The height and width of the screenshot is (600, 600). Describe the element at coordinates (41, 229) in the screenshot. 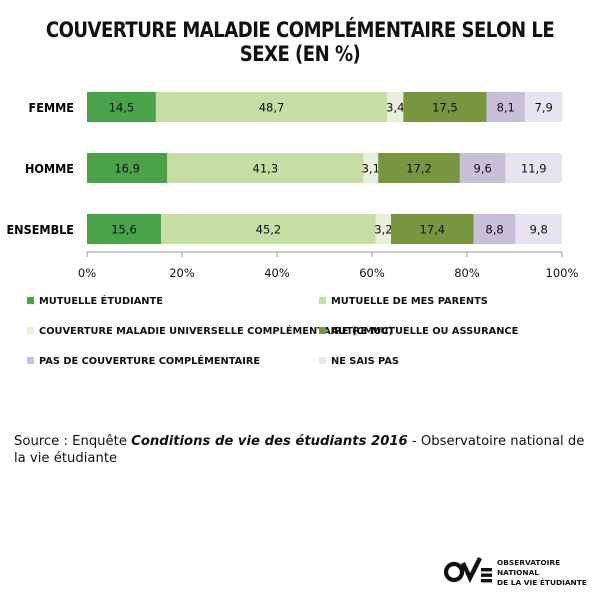

I see `category-label: ENSEMBLE` at that location.